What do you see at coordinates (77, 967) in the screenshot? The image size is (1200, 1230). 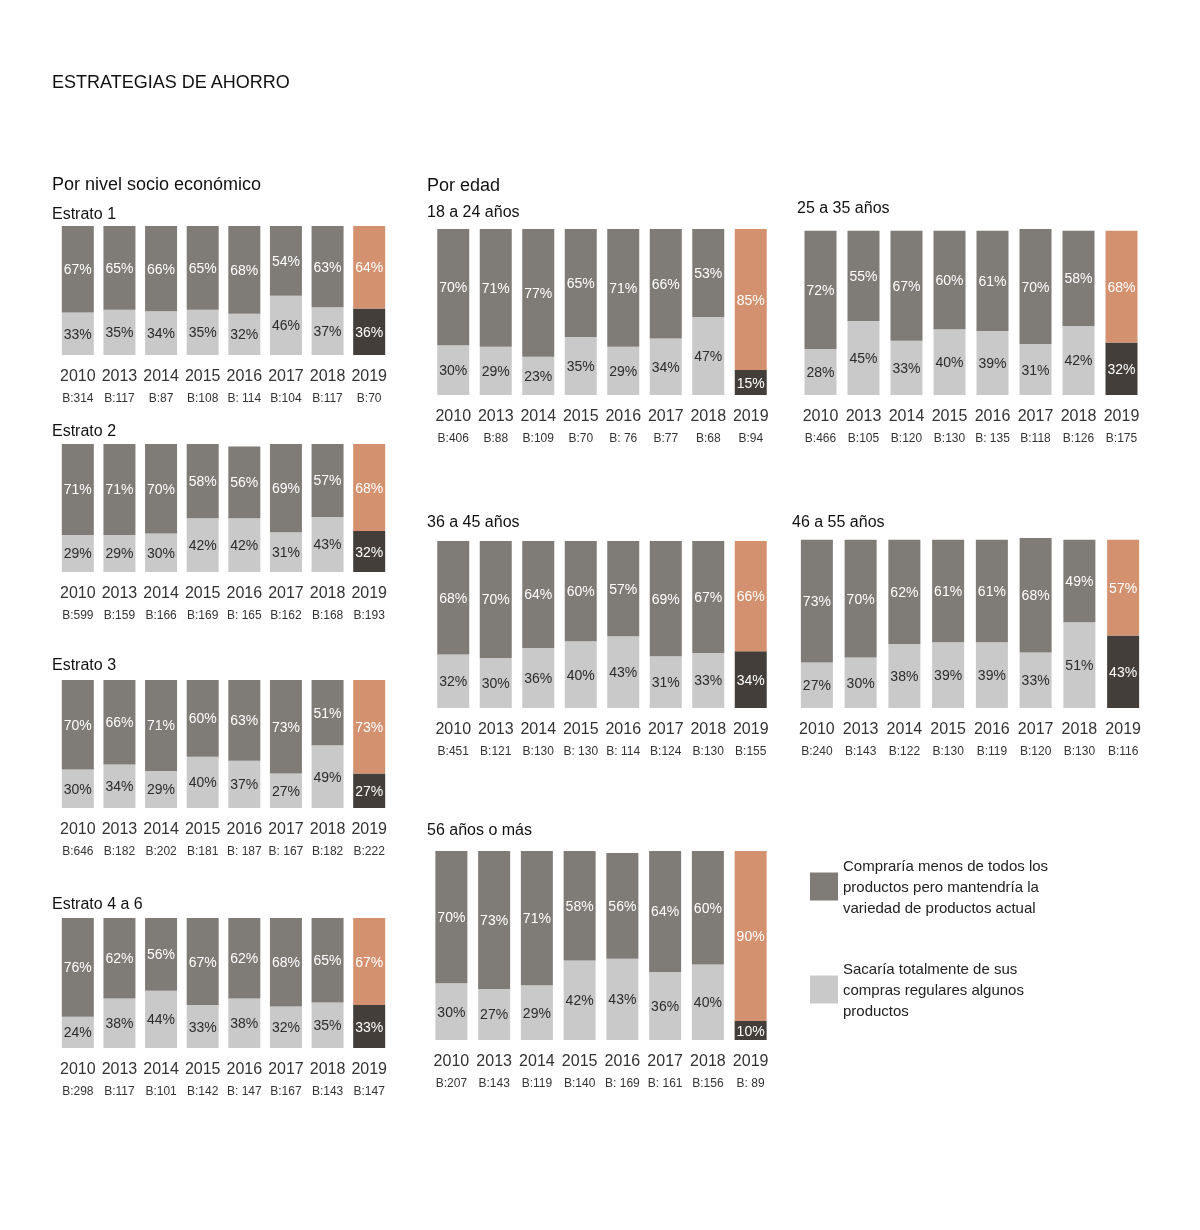 I see `data-label: 76%` at bounding box center [77, 967].